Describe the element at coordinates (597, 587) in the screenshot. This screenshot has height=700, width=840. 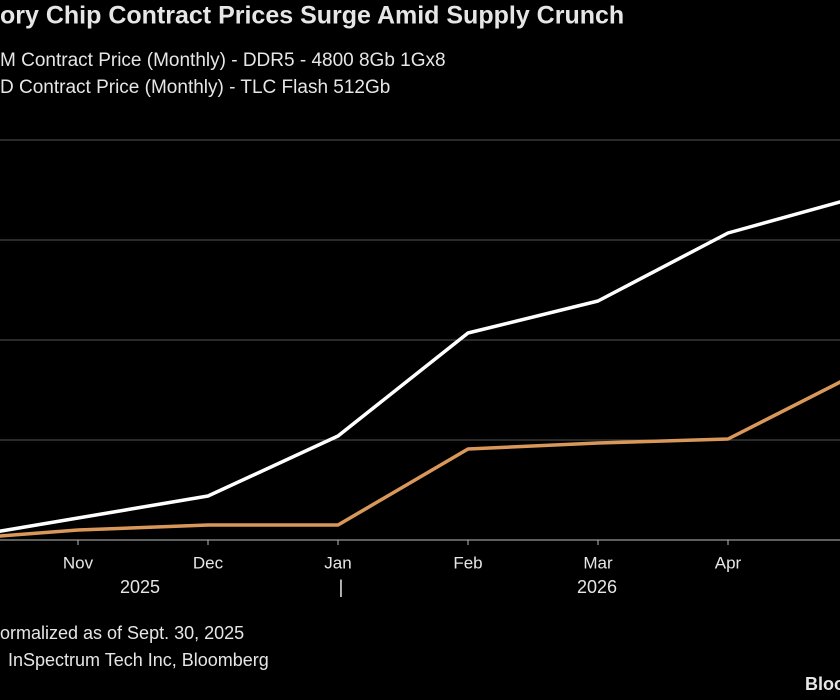
I see `year-label: 2026` at that location.